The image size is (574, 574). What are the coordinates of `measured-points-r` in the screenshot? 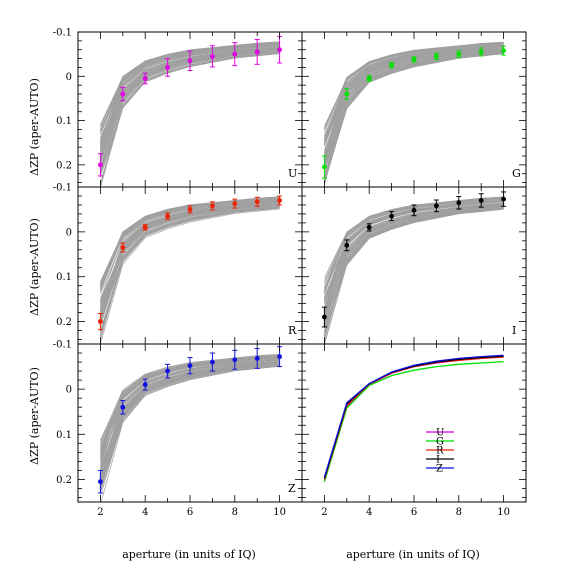 It's located at (190, 263).